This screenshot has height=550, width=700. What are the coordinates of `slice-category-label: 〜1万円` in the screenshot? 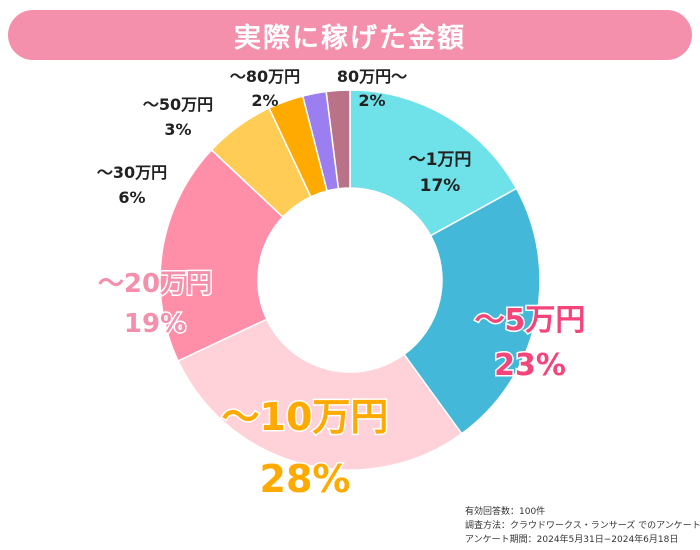 It's located at (440, 160).